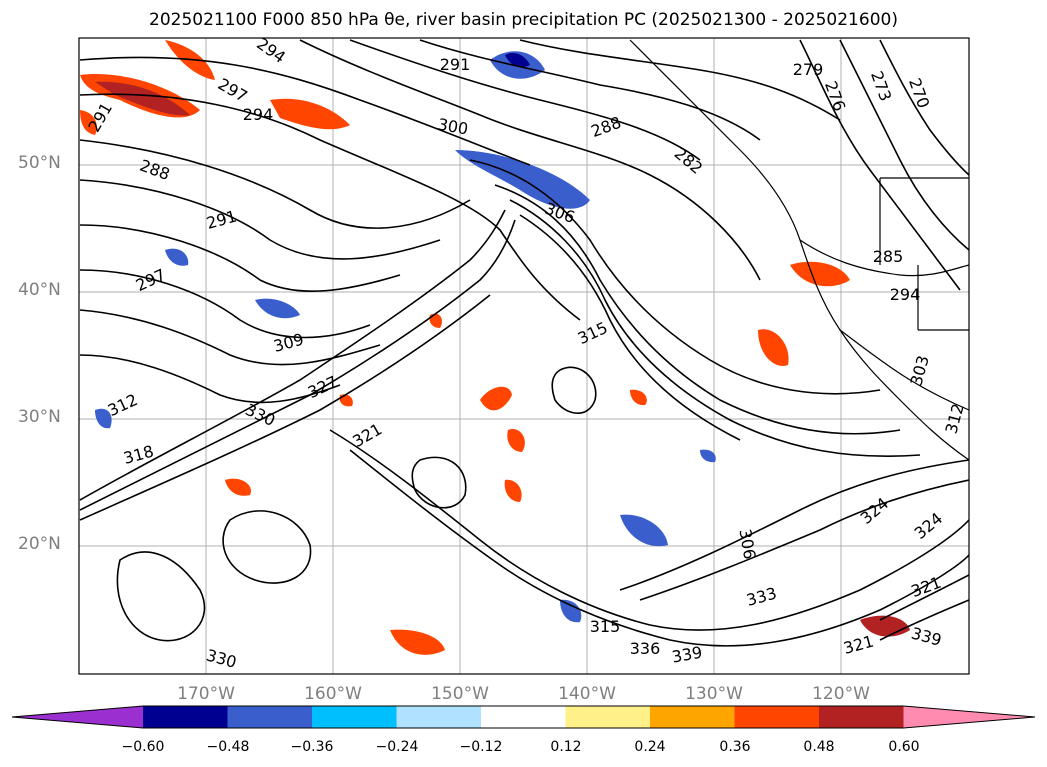 This screenshot has width=1047, height=767. What do you see at coordinates (39, 417) in the screenshot?
I see `lat-label: 30°N` at bounding box center [39, 417].